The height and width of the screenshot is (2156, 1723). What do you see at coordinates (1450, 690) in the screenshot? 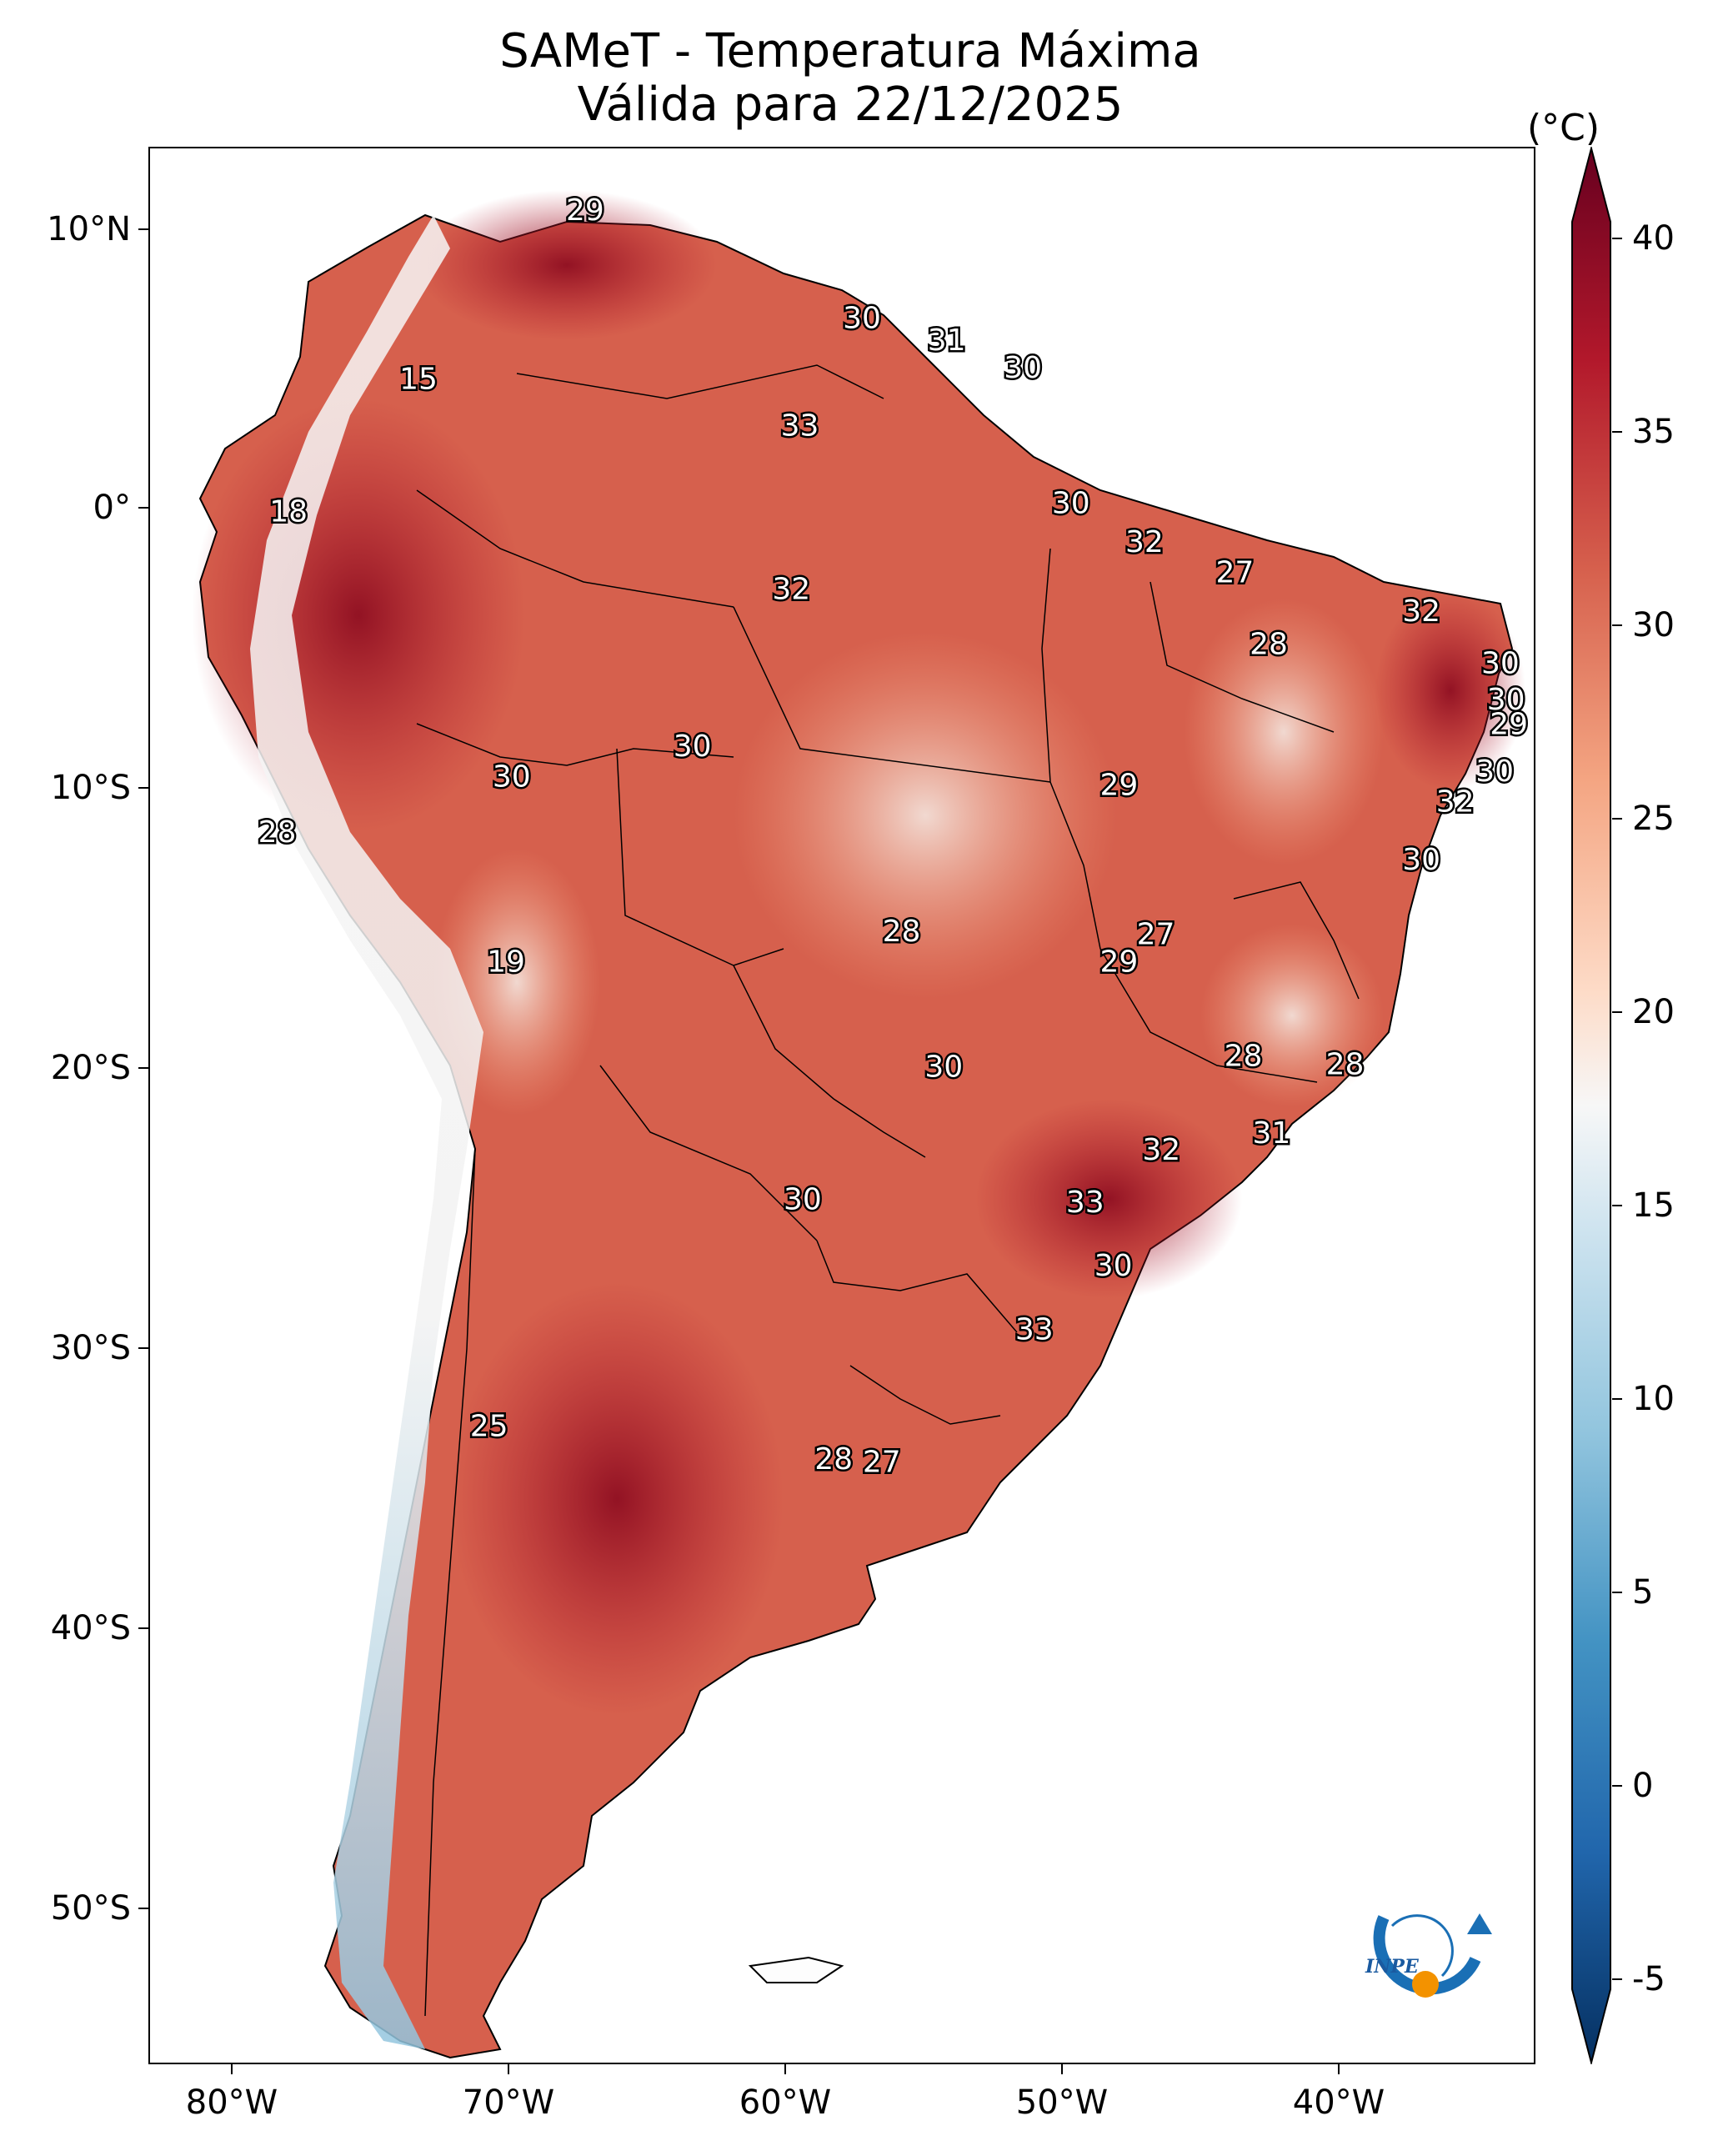
I see `hot-zone-northeast-coast` at bounding box center [1450, 690].